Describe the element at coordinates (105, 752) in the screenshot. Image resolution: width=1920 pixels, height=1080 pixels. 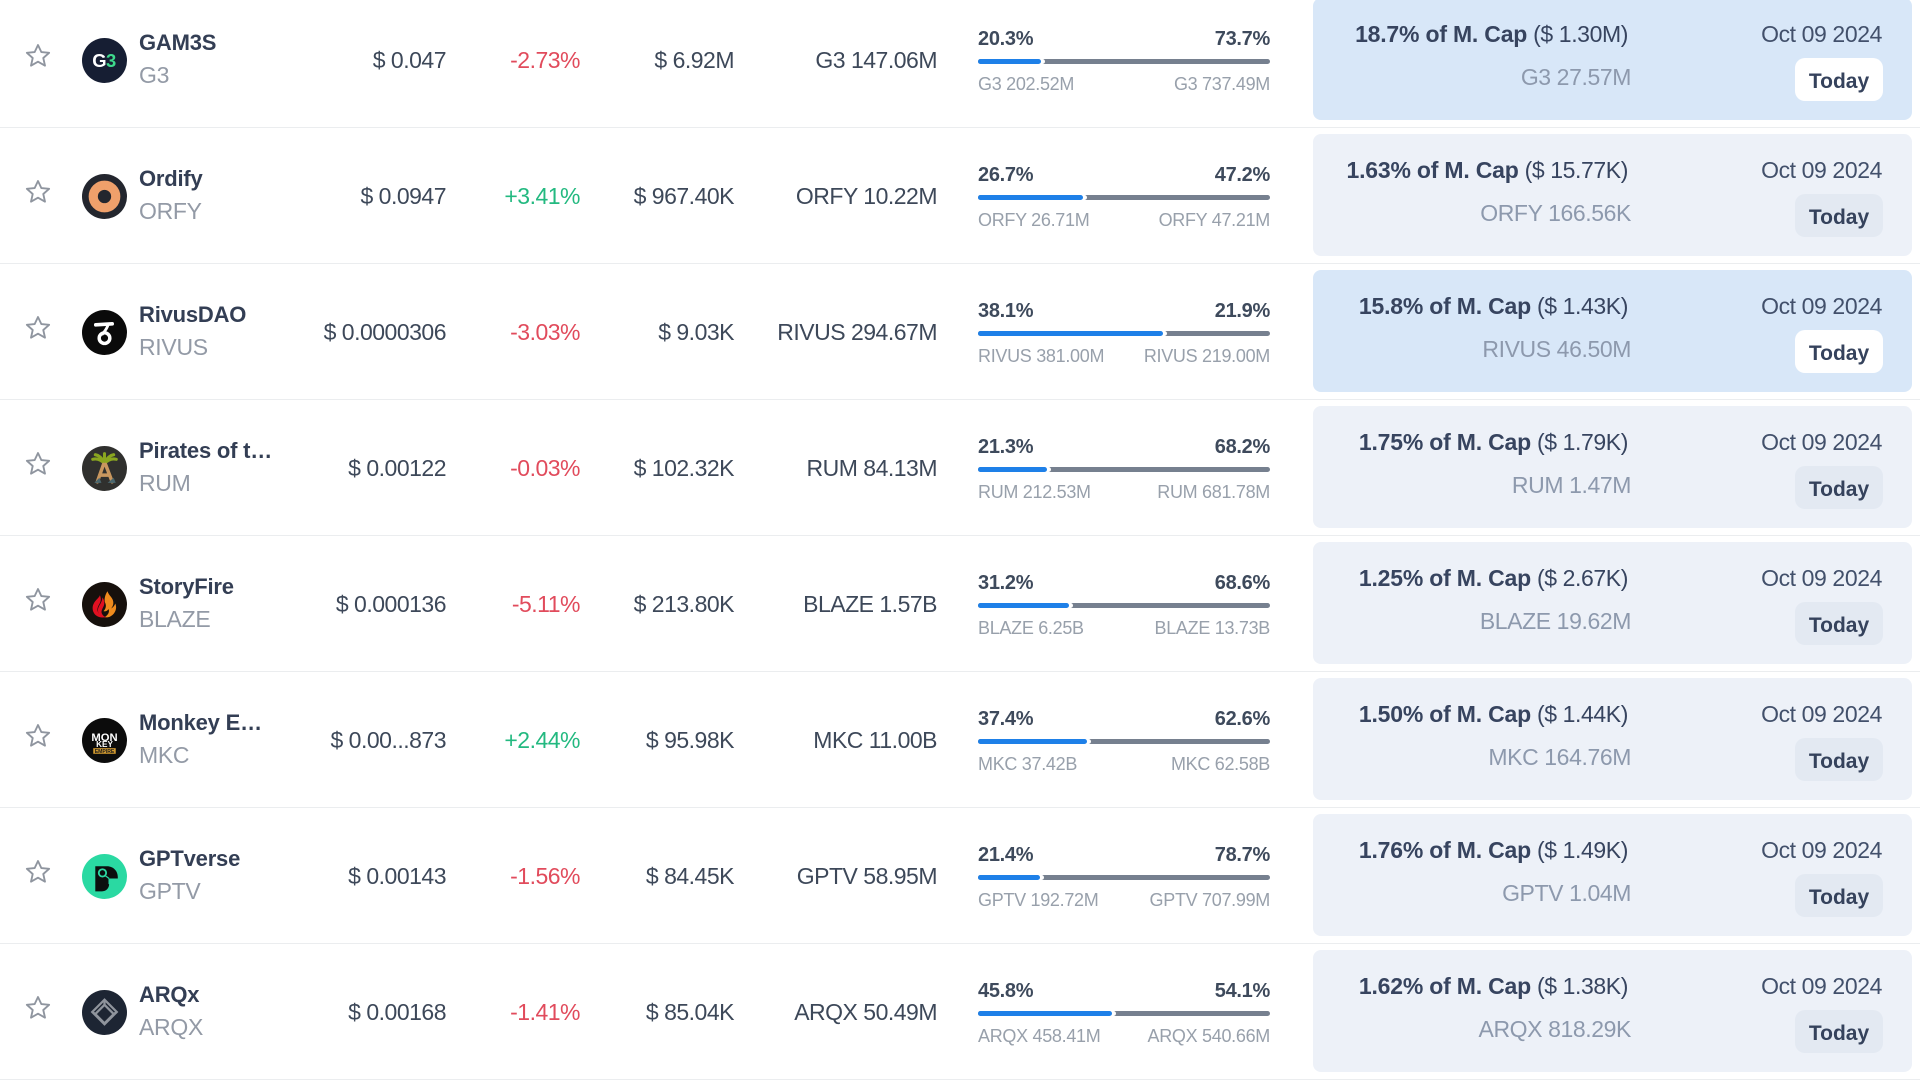
I see `svg-text: EMPIRE` at that location.